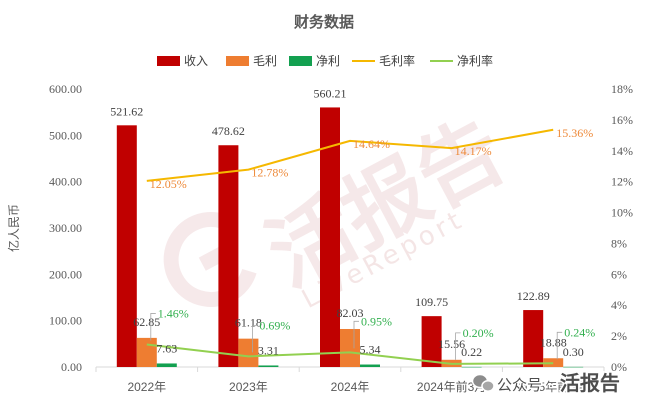  I want to click on data-label-net-profit: 3.31, so click(268, 350).